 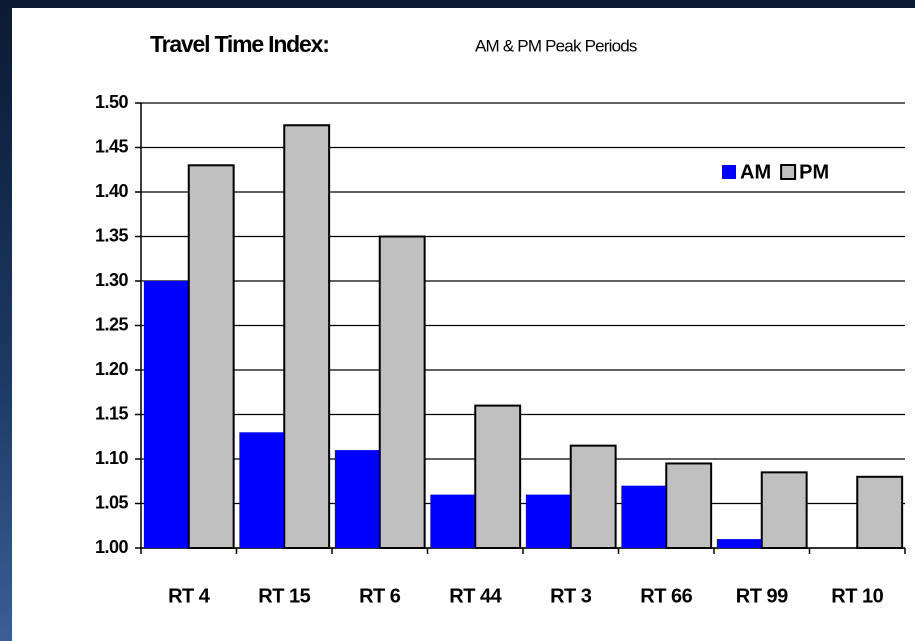 I want to click on y-tick-label: 1.05, so click(x=112, y=502).